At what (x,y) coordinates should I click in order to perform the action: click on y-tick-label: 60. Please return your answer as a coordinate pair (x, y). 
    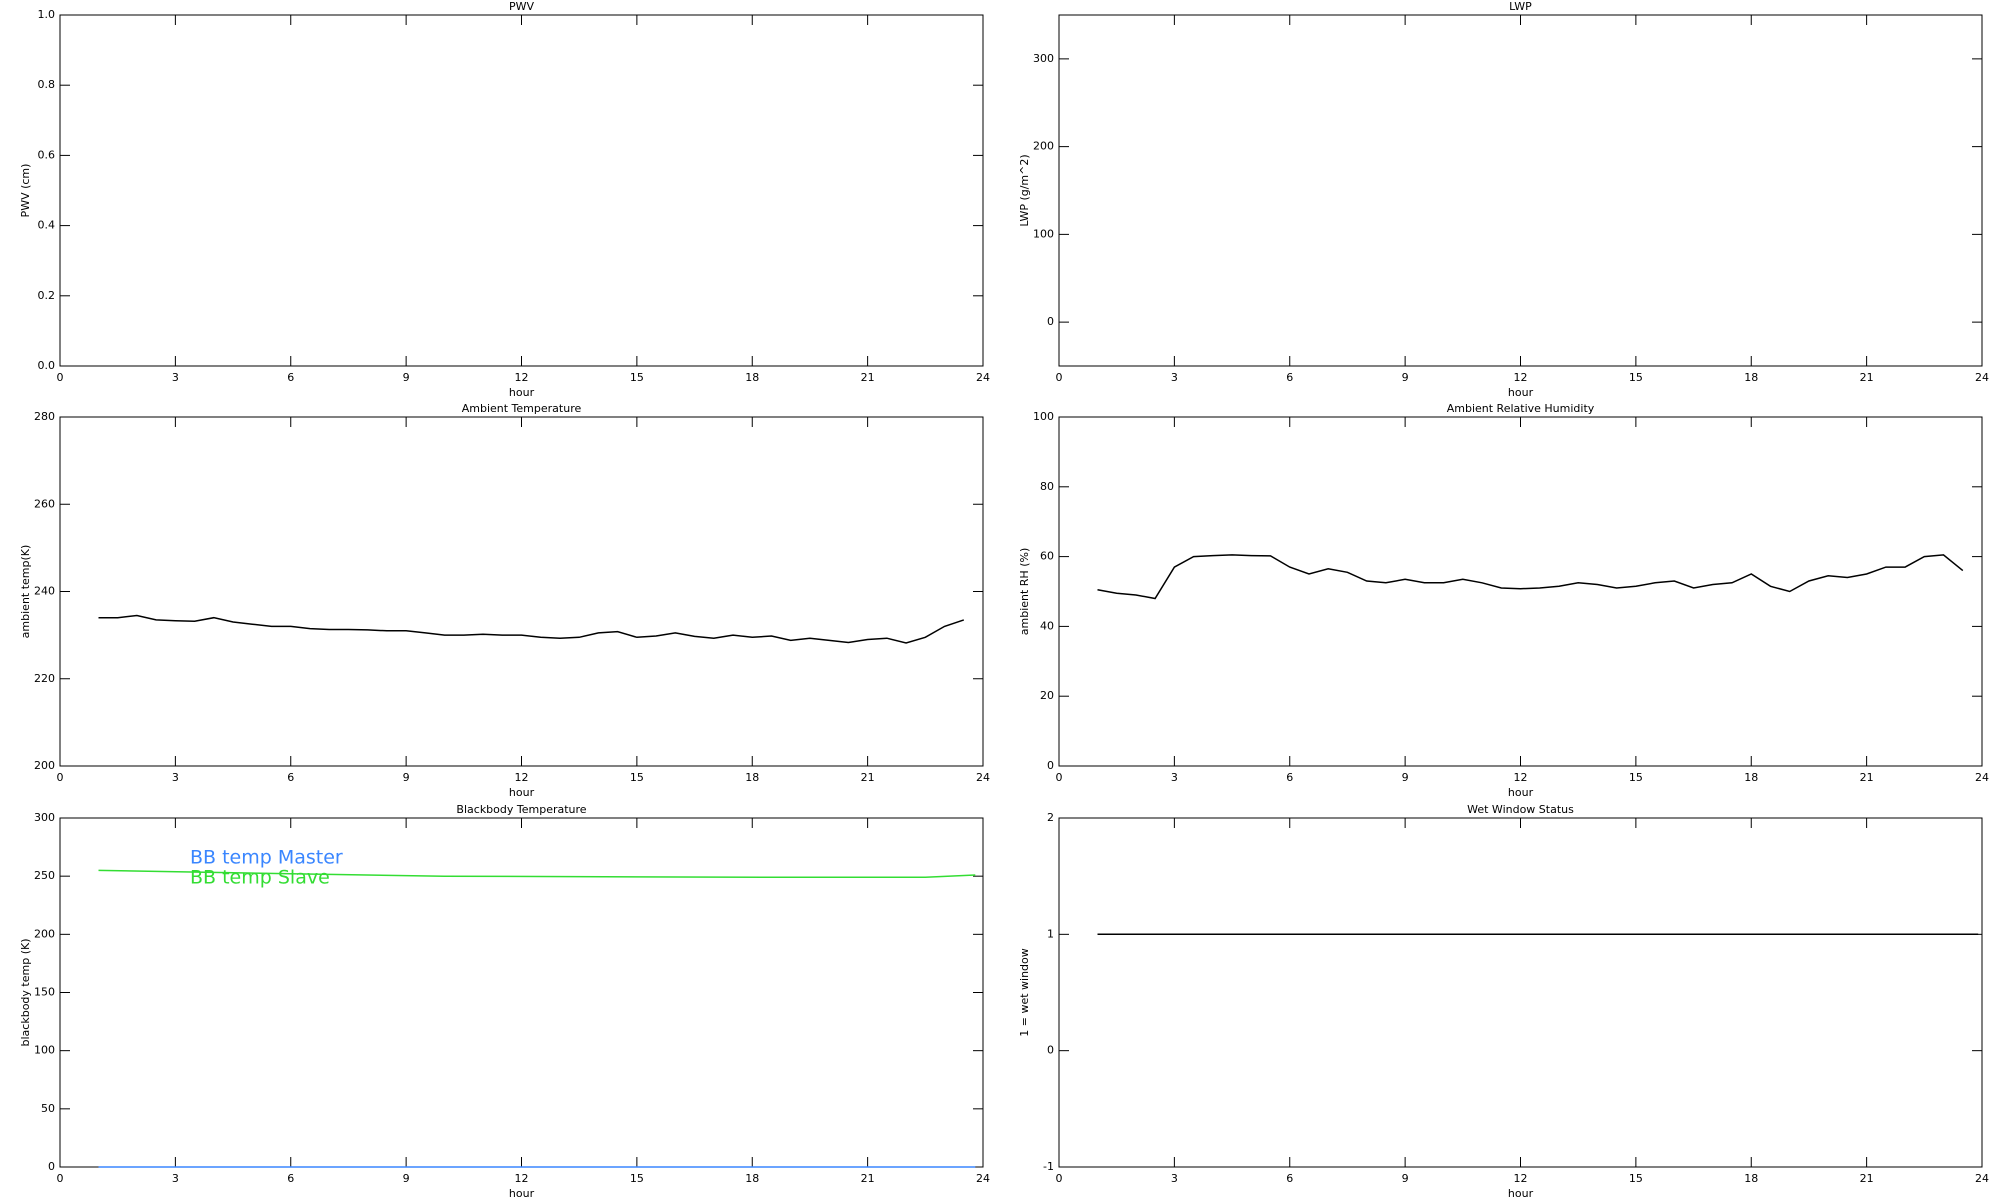
    Looking at the image, I should click on (1047, 556).